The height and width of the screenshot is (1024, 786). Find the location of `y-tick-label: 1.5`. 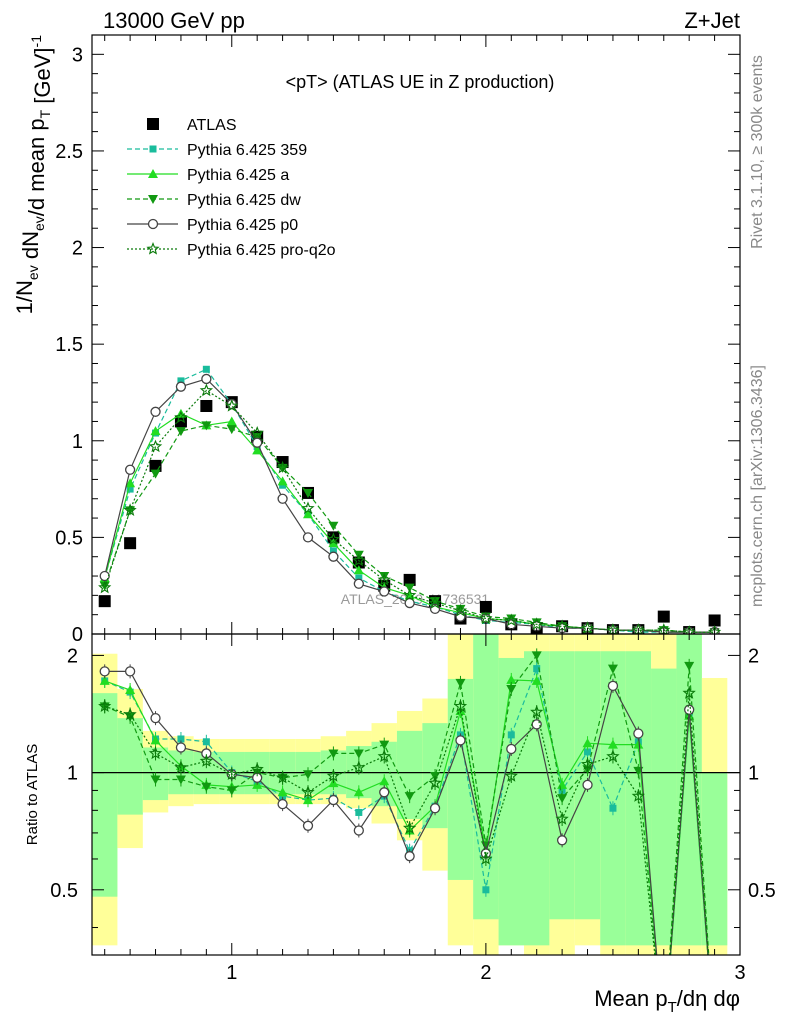

y-tick-label: 1.5 is located at coordinates (69, 345).